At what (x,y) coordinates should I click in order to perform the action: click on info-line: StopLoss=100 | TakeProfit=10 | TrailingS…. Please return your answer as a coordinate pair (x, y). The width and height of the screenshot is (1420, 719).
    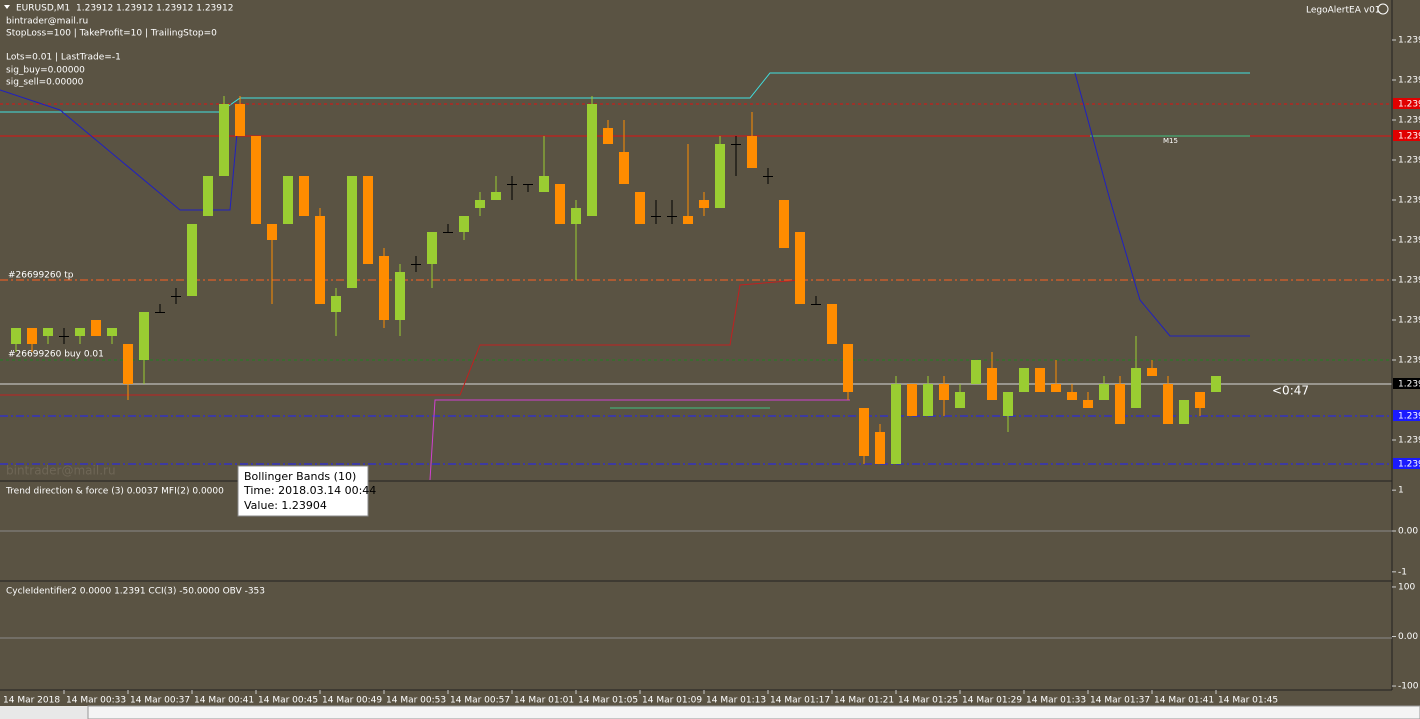
    Looking at the image, I should click on (111, 34).